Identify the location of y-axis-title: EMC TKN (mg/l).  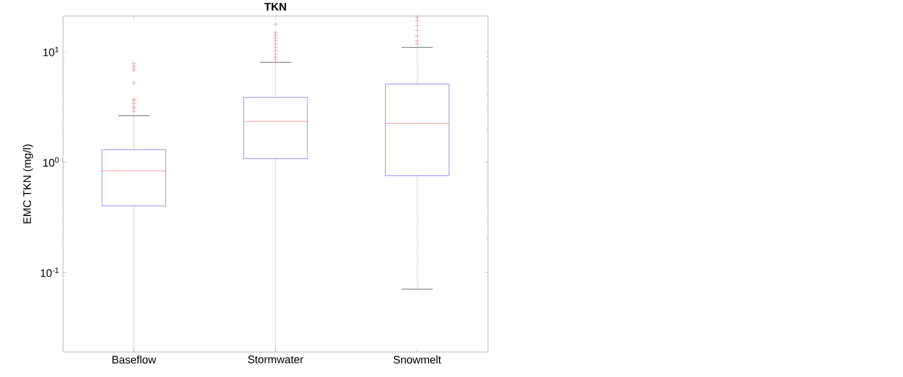
(28, 184).